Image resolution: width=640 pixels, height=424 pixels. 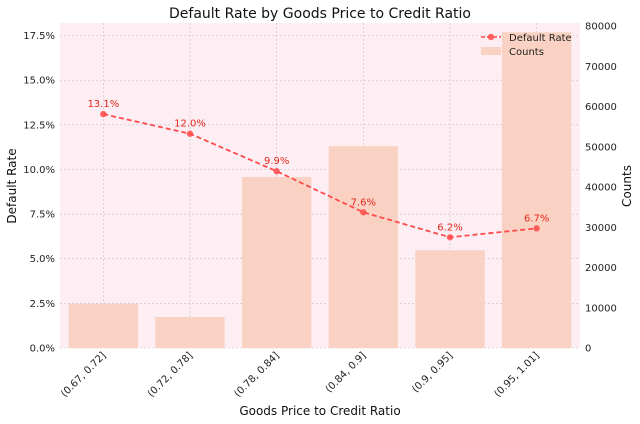 I want to click on y-right-tick-label: 40000, so click(x=601, y=188).